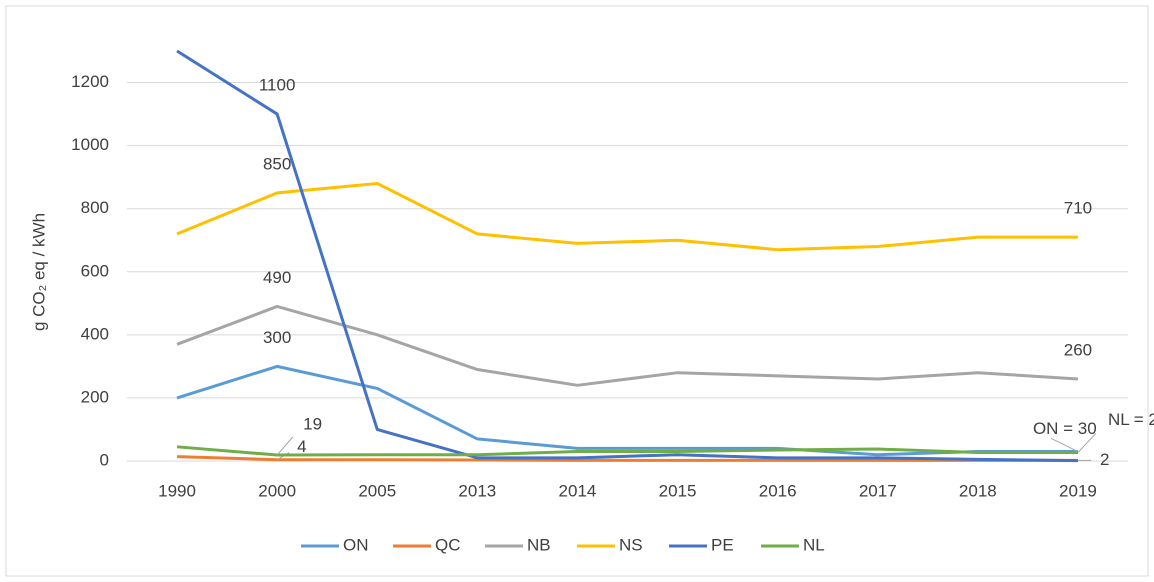  Describe the element at coordinates (95, 396) in the screenshot. I see `y-tick-label: 200` at that location.